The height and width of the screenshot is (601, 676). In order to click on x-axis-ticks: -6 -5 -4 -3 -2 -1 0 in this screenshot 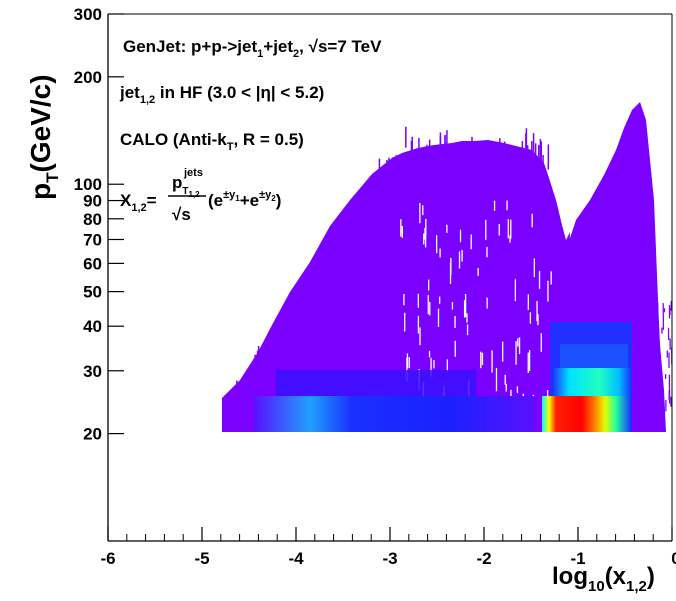, I will do `click(388, 547)`.